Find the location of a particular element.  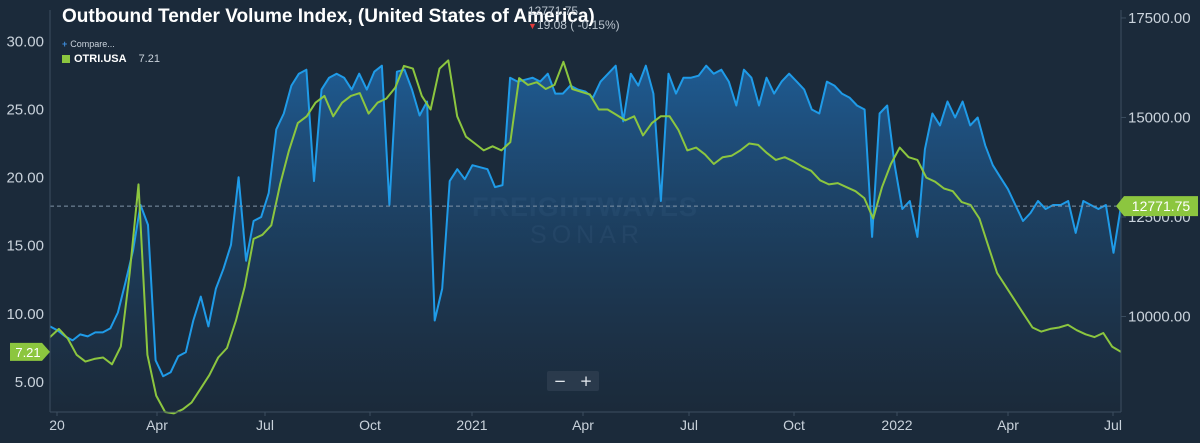

left-badge-label: 7.21 is located at coordinates (27, 352).